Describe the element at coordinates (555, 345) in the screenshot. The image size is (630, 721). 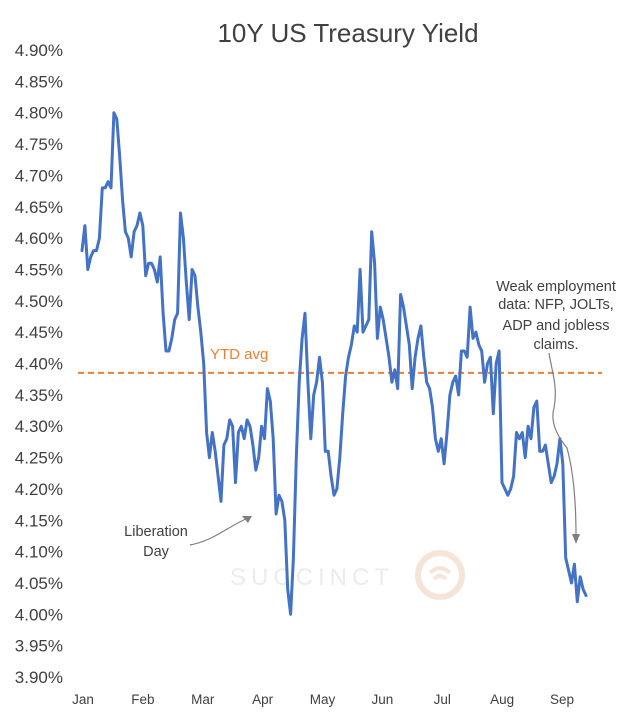
I see `annotation-employment-line-4: claims.` at that location.